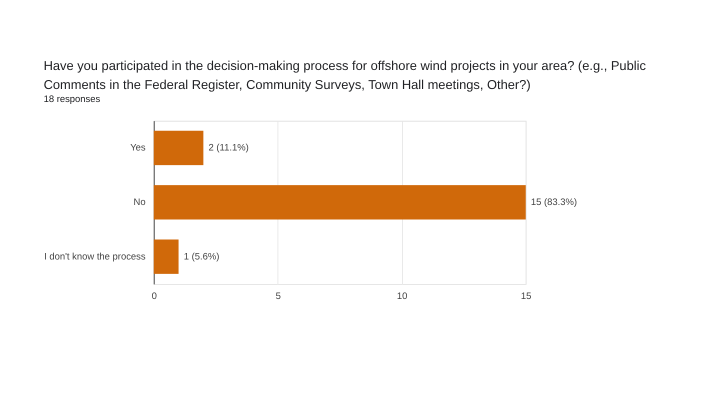 This screenshot has height=402, width=707. Describe the element at coordinates (278, 296) in the screenshot. I see `x-tick-label: 5` at that location.